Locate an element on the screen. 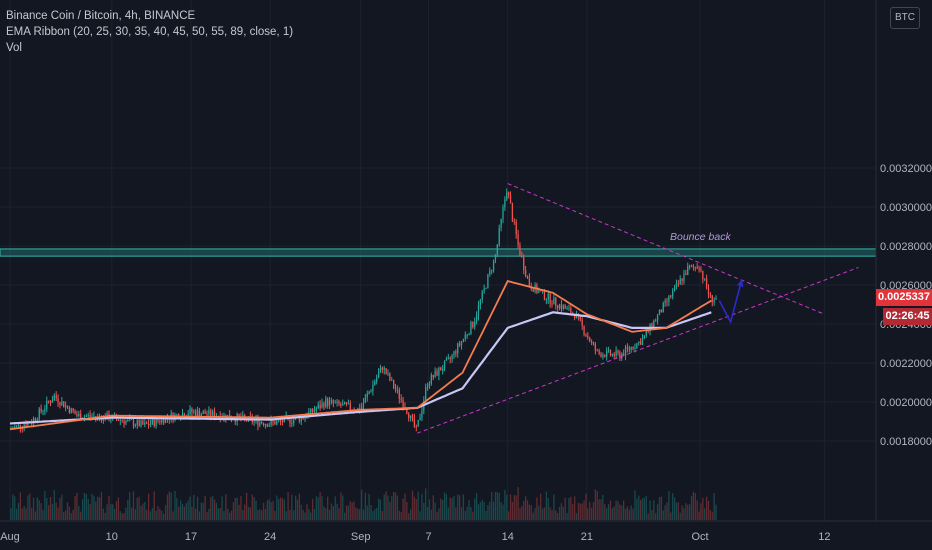 The height and width of the screenshot is (550, 932). bounce-back-annotation: Bounce back is located at coordinates (700, 237).